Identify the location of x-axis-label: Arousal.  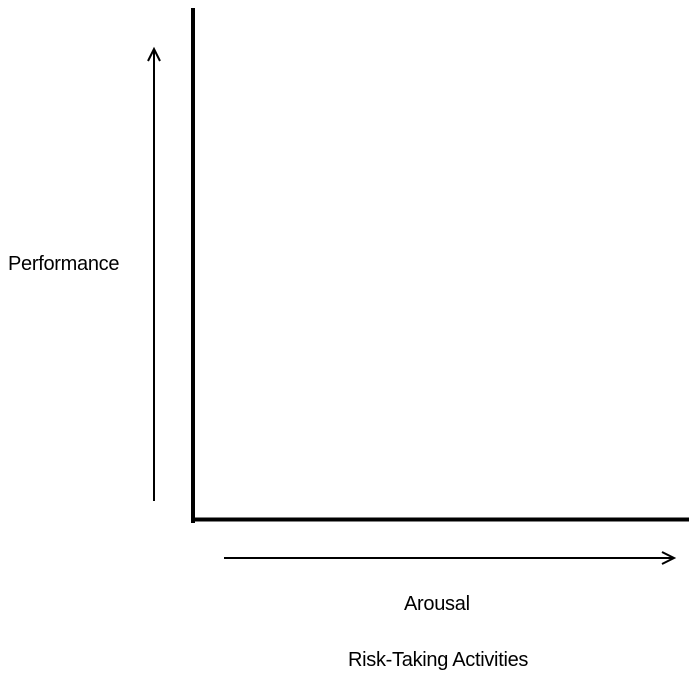
(437, 604).